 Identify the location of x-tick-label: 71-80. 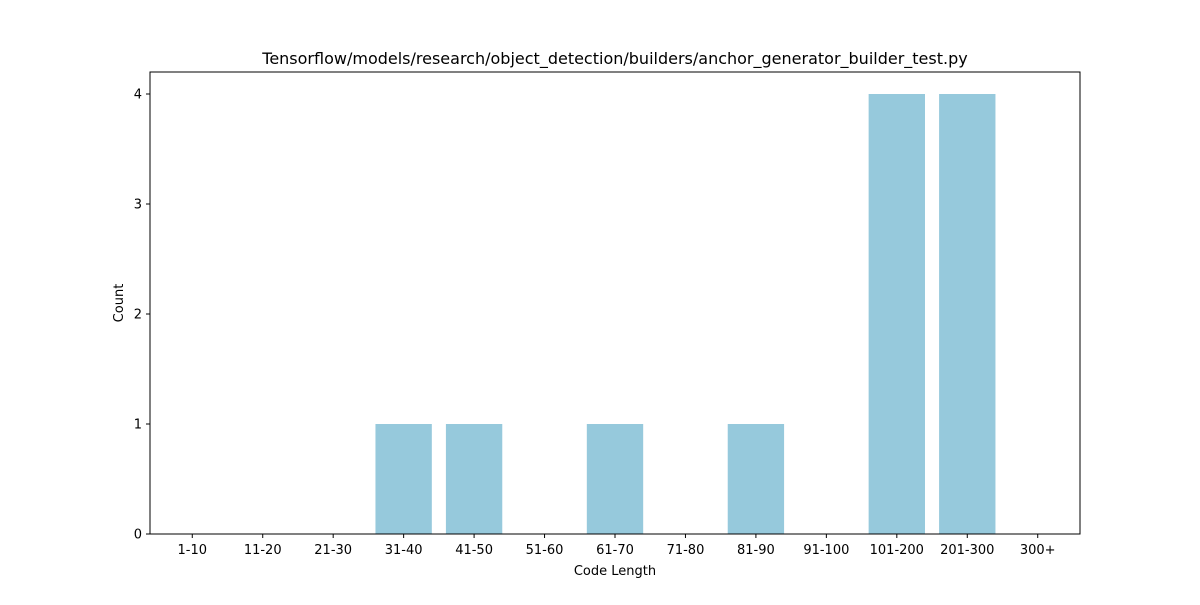
(686, 550).